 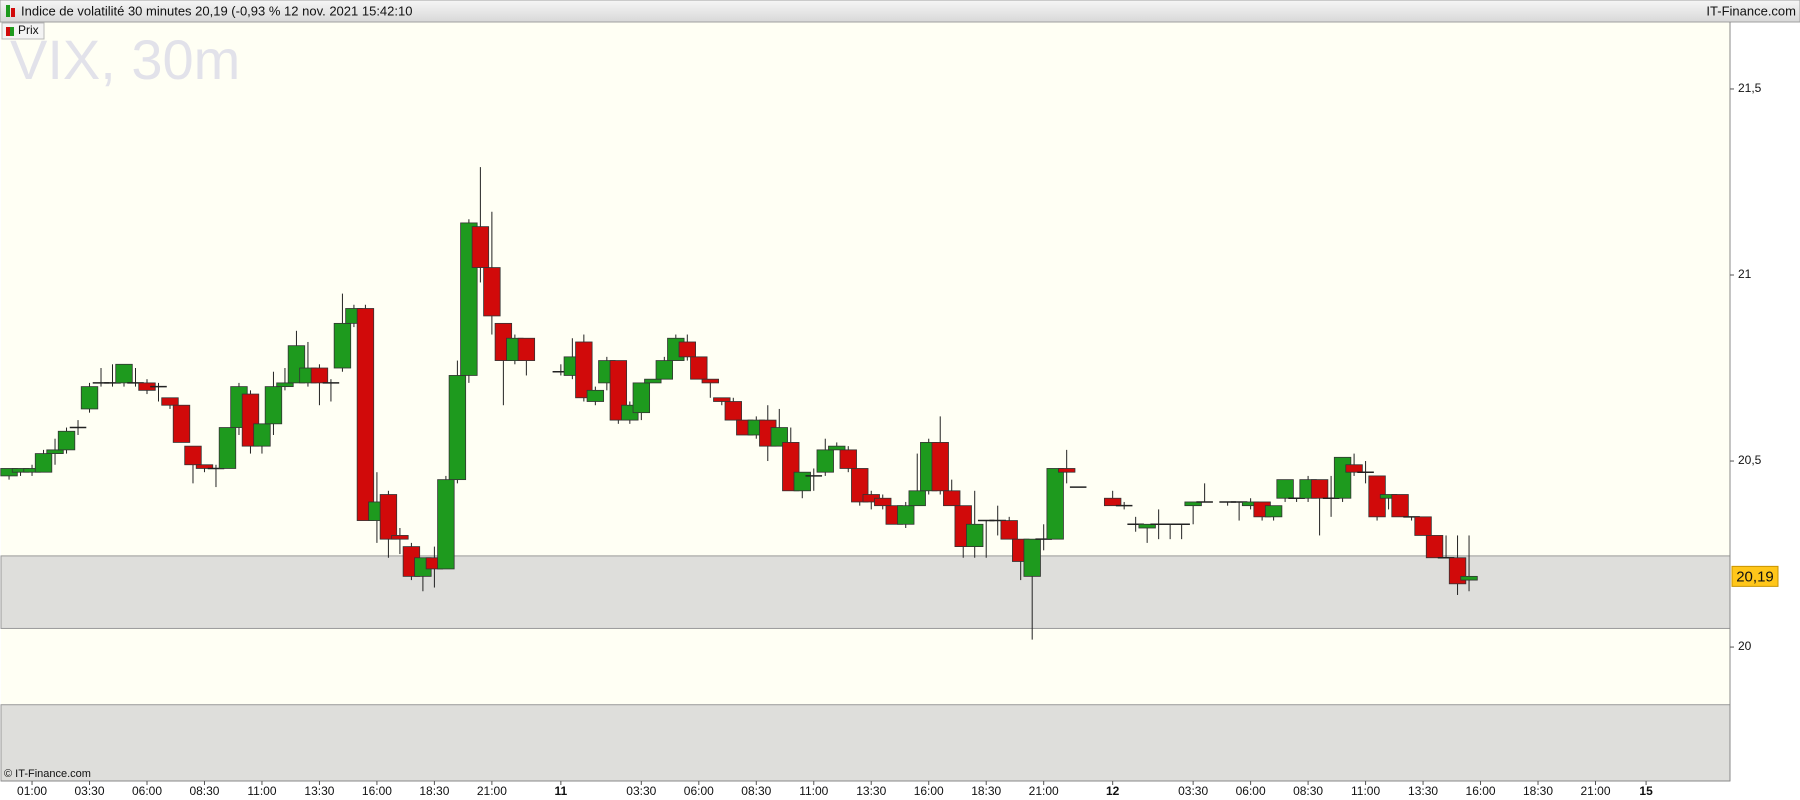 I want to click on title-bar, so click(x=900, y=11).